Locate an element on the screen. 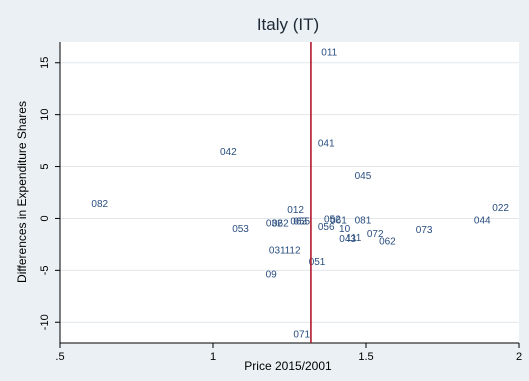 The image size is (529, 381). point-label-041-1: 041 is located at coordinates (326, 144).